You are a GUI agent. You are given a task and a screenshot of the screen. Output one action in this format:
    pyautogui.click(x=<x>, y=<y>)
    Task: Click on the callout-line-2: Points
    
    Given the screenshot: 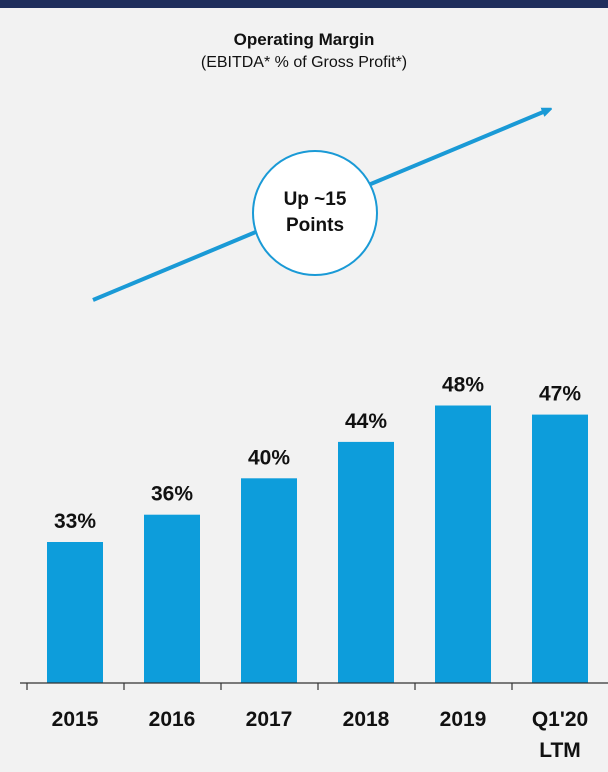 What is the action you would take?
    pyautogui.click(x=315, y=225)
    